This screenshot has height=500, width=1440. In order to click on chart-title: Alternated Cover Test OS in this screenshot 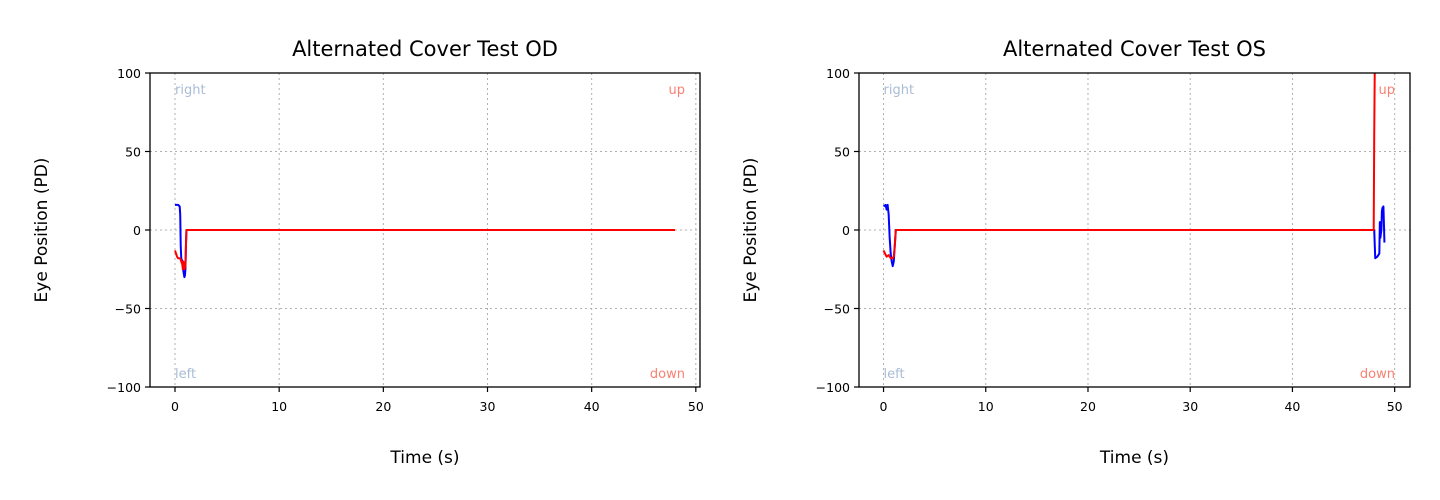, I will do `click(1134, 49)`.